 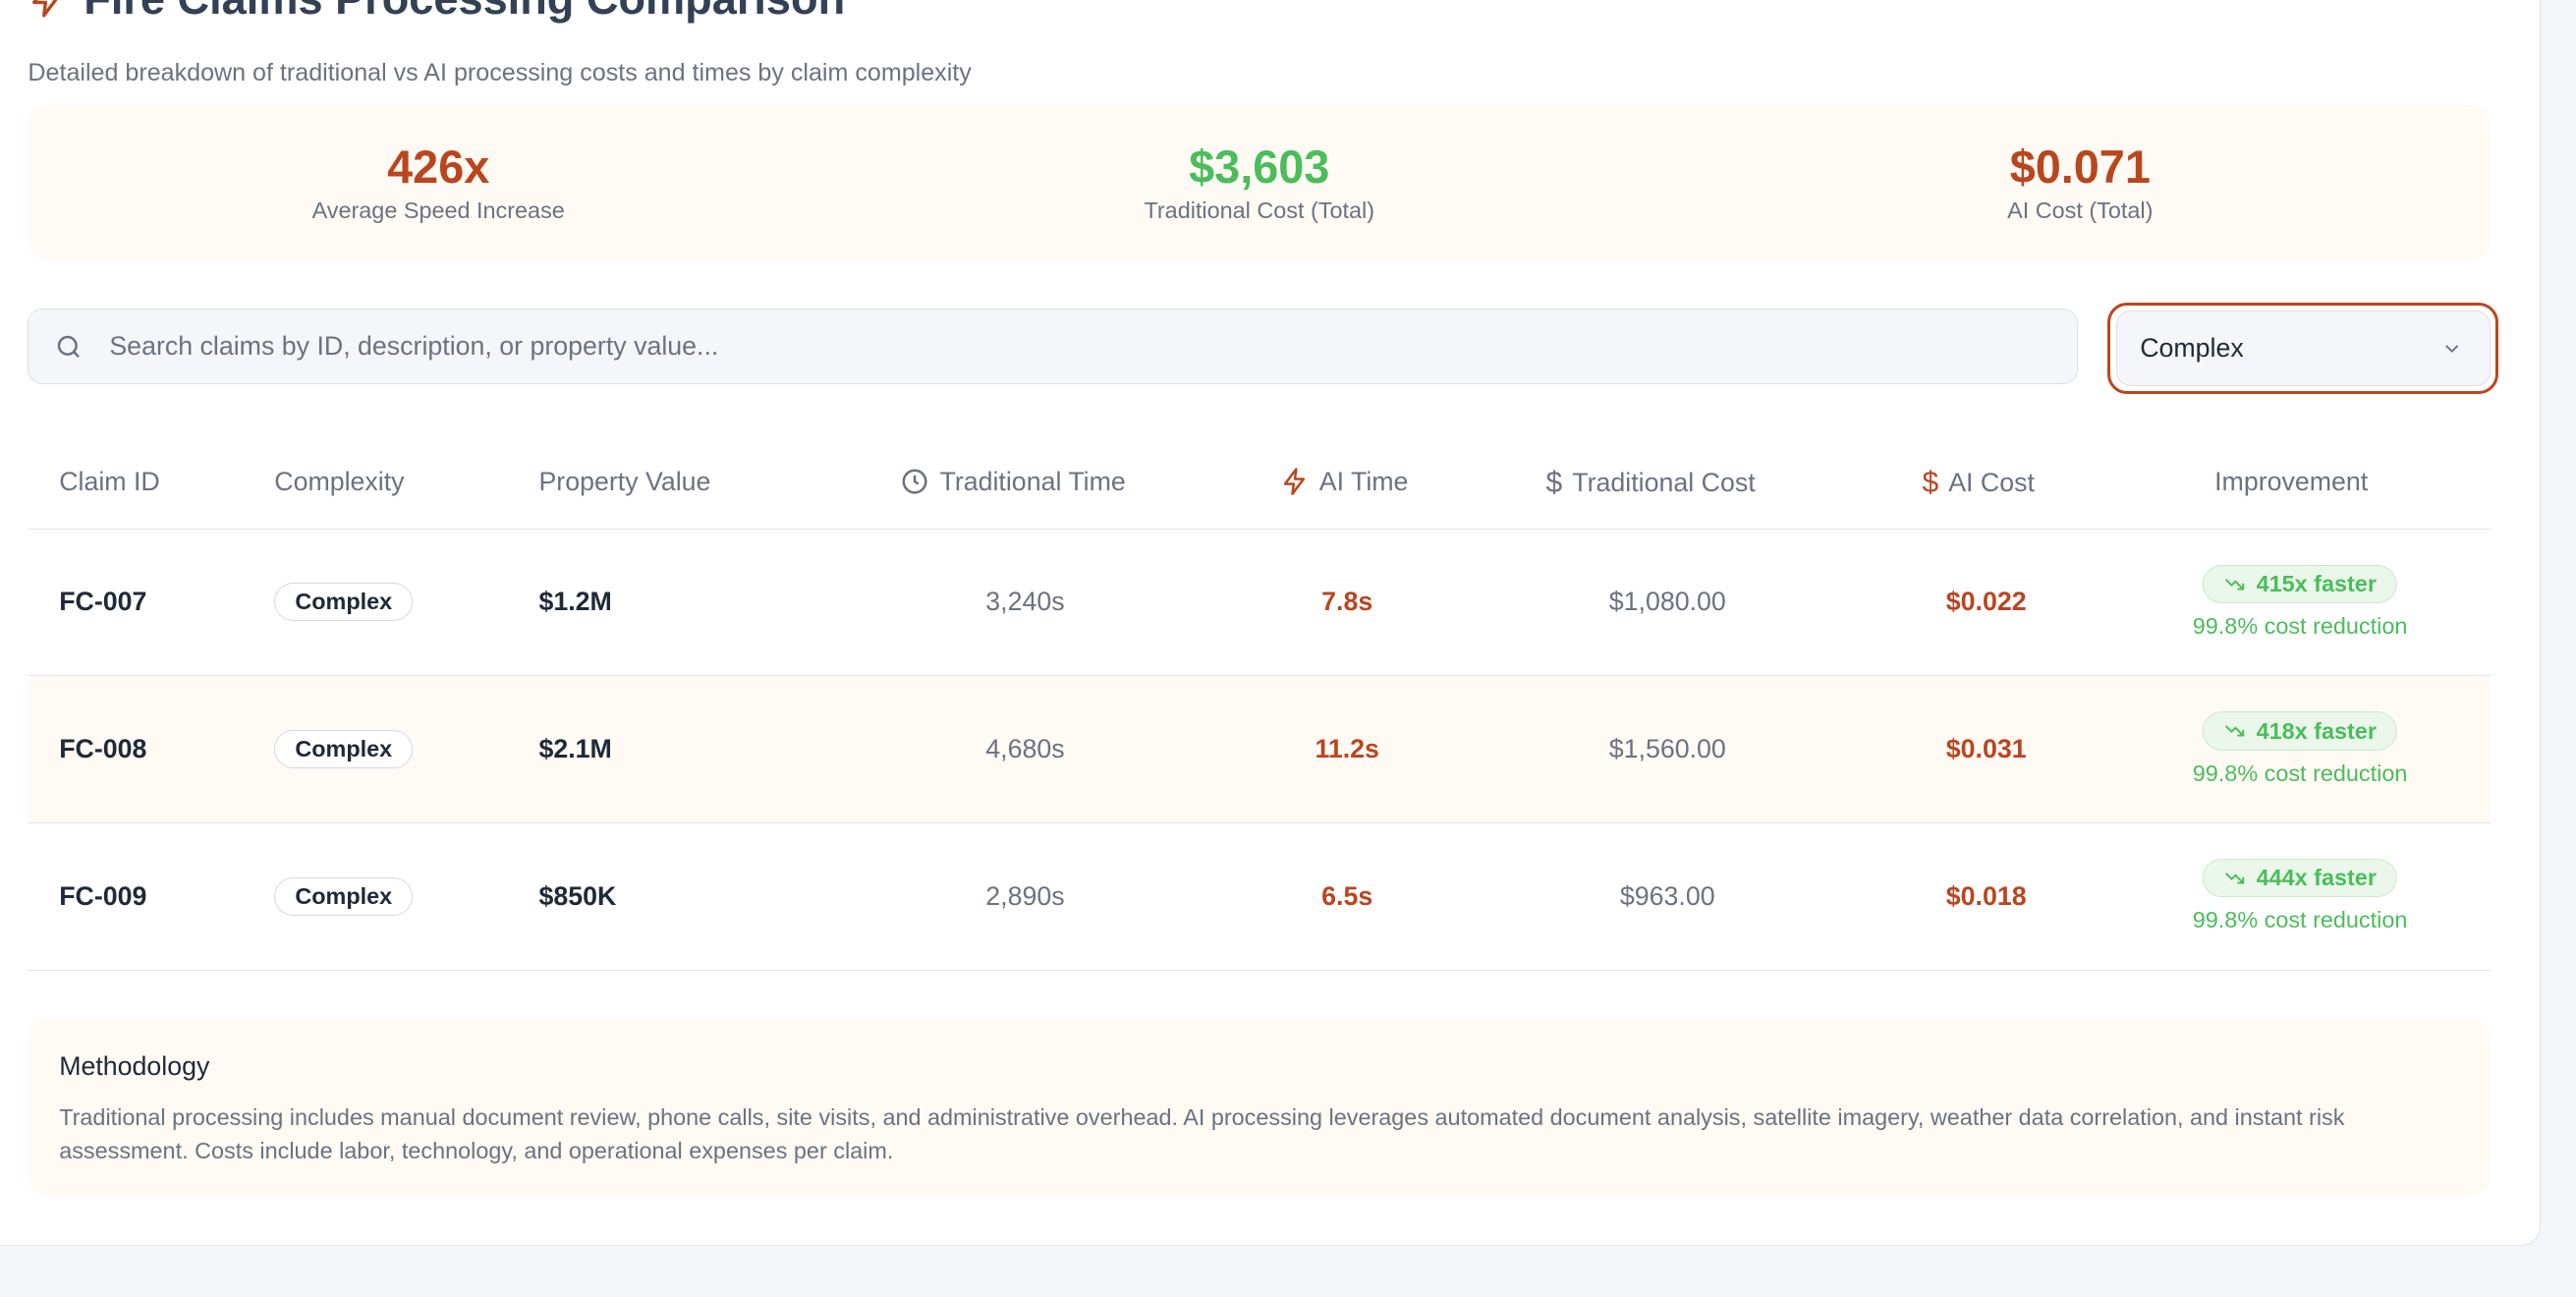 I want to click on clock-icon, so click(x=914, y=481).